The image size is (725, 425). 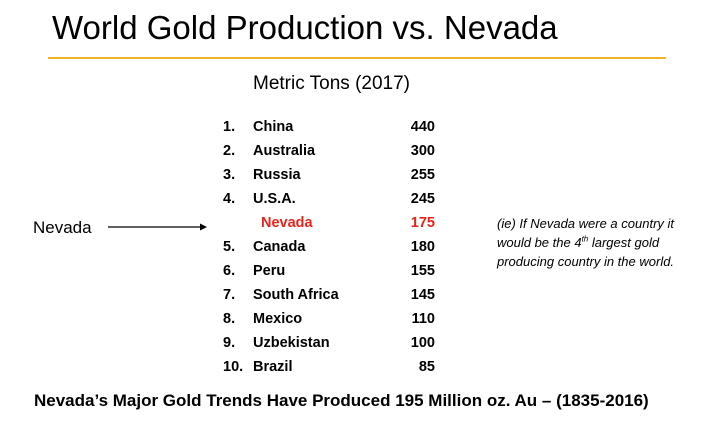 I want to click on country-name: Brazil, so click(x=273, y=367).